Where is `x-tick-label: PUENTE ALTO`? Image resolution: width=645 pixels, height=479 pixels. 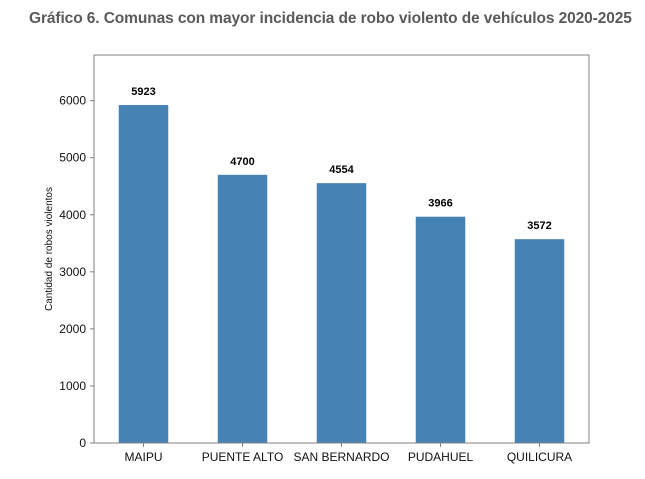
x-tick-label: PUENTE ALTO is located at coordinates (243, 457).